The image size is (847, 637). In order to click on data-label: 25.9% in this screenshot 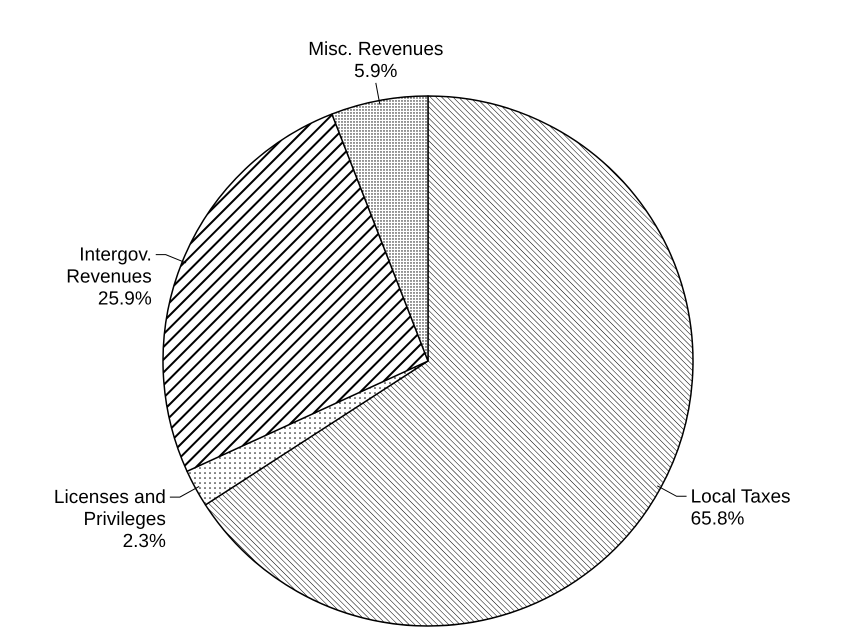, I will do `click(125, 299)`.